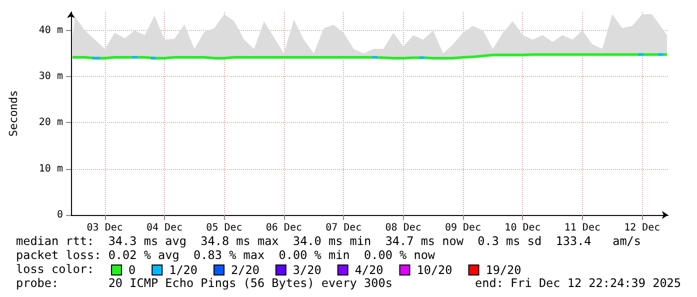 This screenshot has width=697, height=297. Describe the element at coordinates (582, 228) in the screenshot. I see `x-tick-label: 11 Dec` at that location.